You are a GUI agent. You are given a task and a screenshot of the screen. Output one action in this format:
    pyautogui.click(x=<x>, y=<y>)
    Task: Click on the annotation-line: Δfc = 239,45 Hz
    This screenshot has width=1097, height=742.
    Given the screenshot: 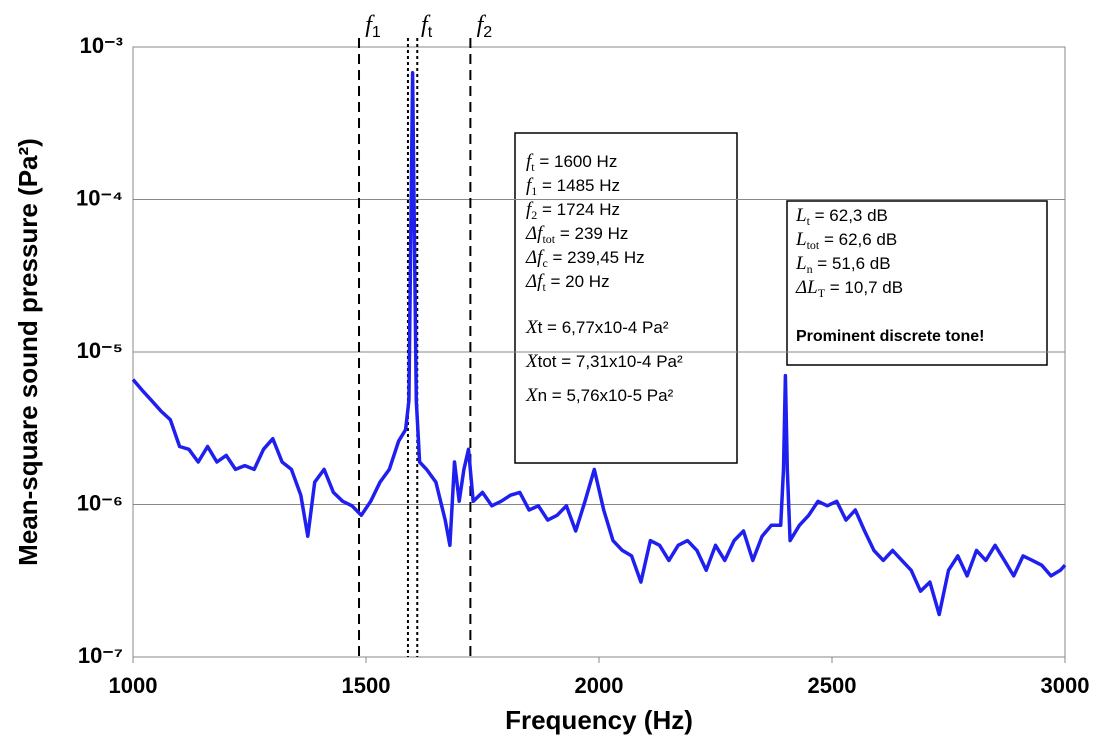 What is the action you would take?
    pyautogui.click(x=585, y=258)
    